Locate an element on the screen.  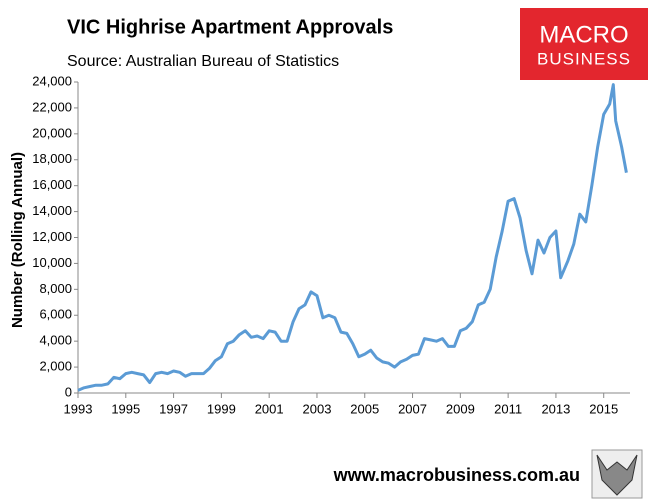
logo-text: BUSINESS is located at coordinates (584, 58).